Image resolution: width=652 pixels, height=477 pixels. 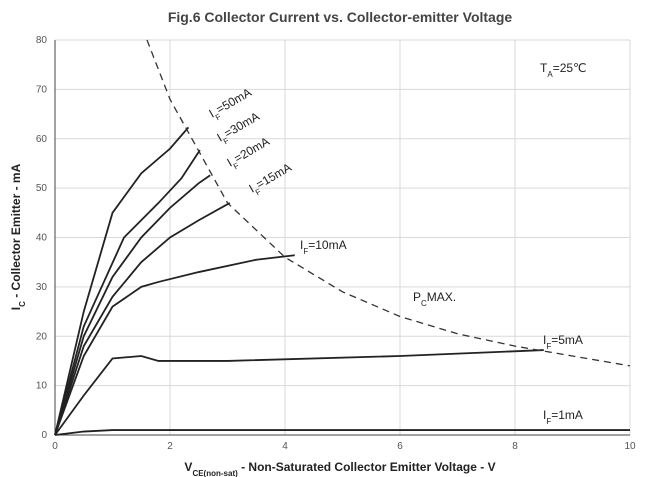 I want to click on series-label: IF=1mA, so click(x=563, y=417).